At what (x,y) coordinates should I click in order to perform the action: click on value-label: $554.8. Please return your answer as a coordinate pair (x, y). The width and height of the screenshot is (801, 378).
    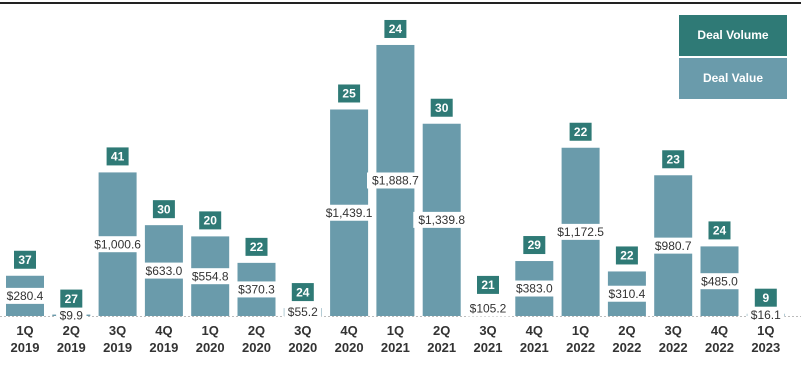
    Looking at the image, I should click on (210, 276).